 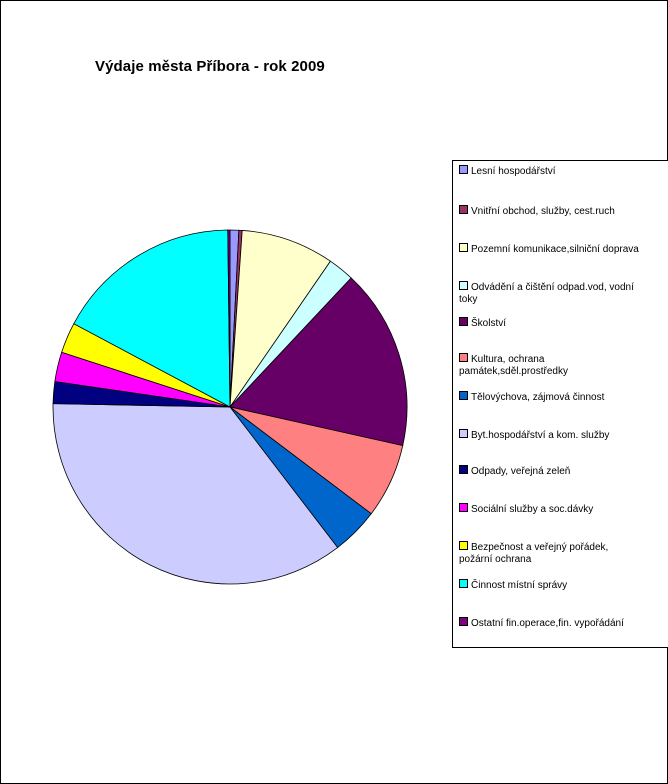 What do you see at coordinates (543, 211) in the screenshot?
I see `legend-label: Vnitřní obchod, služby, cest.ruch` at bounding box center [543, 211].